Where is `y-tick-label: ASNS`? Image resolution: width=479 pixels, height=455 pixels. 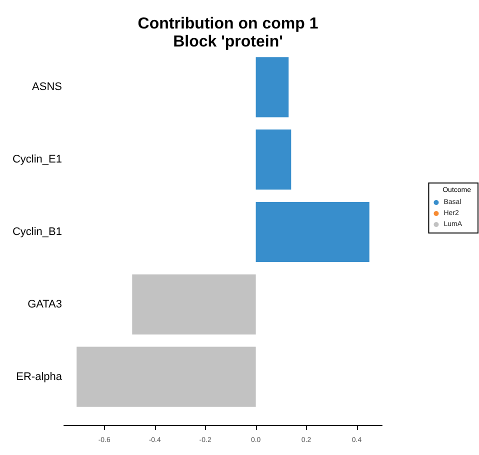 y-tick-label: ASNS is located at coordinates (47, 87).